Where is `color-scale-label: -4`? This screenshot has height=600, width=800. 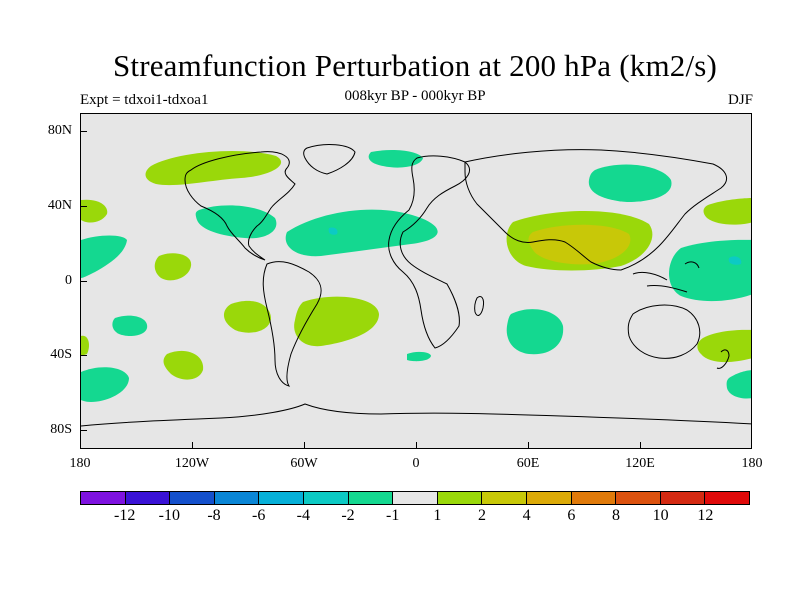
color-scale-label: -4 is located at coordinates (303, 515).